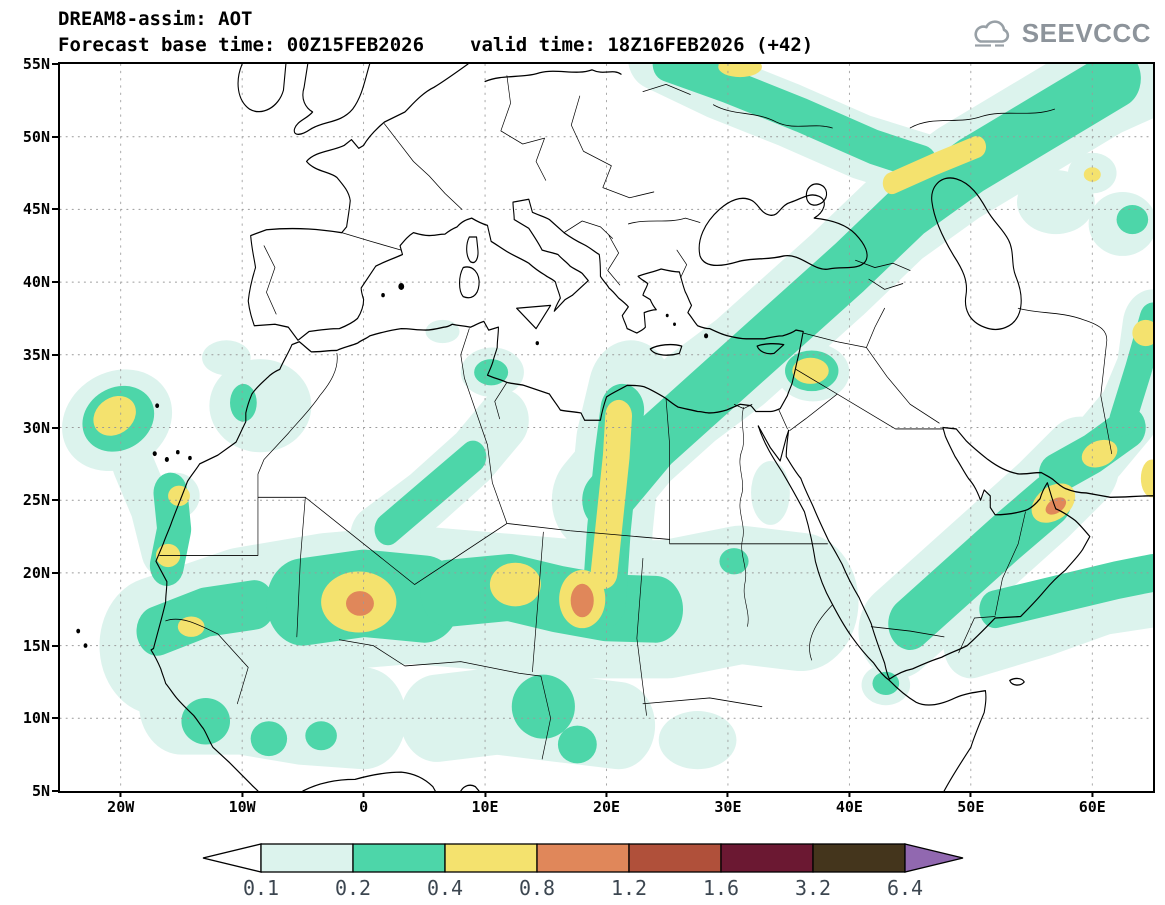 Image resolution: width=1165 pixels, height=905 pixels. What do you see at coordinates (1047, 462) in the screenshot?
I see `coast-iran` at bounding box center [1047, 462].